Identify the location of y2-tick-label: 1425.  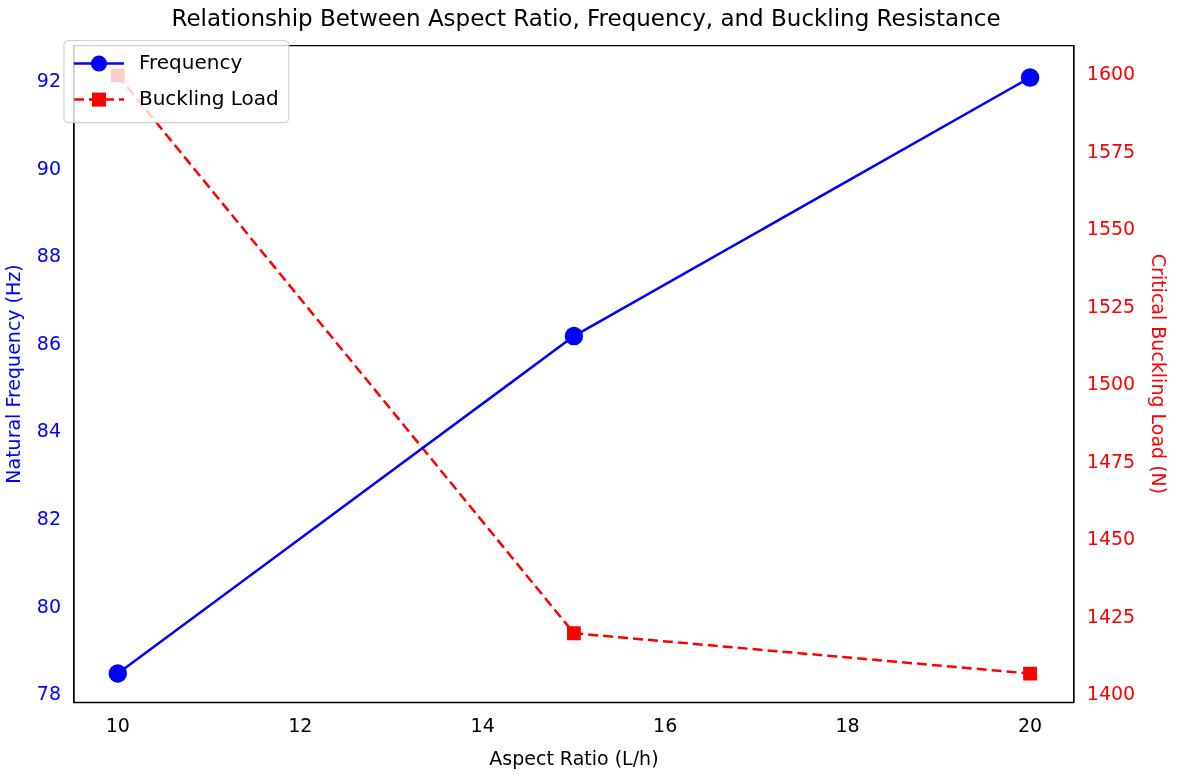
(1111, 615).